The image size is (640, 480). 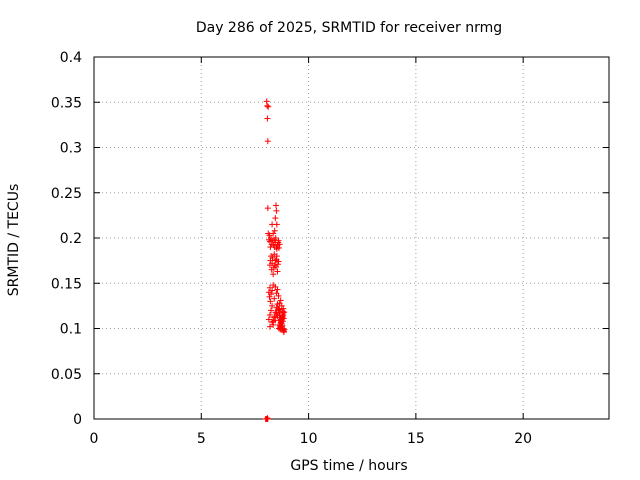 What do you see at coordinates (348, 466) in the screenshot?
I see `x-axis-label: GPS time / hours` at bounding box center [348, 466].